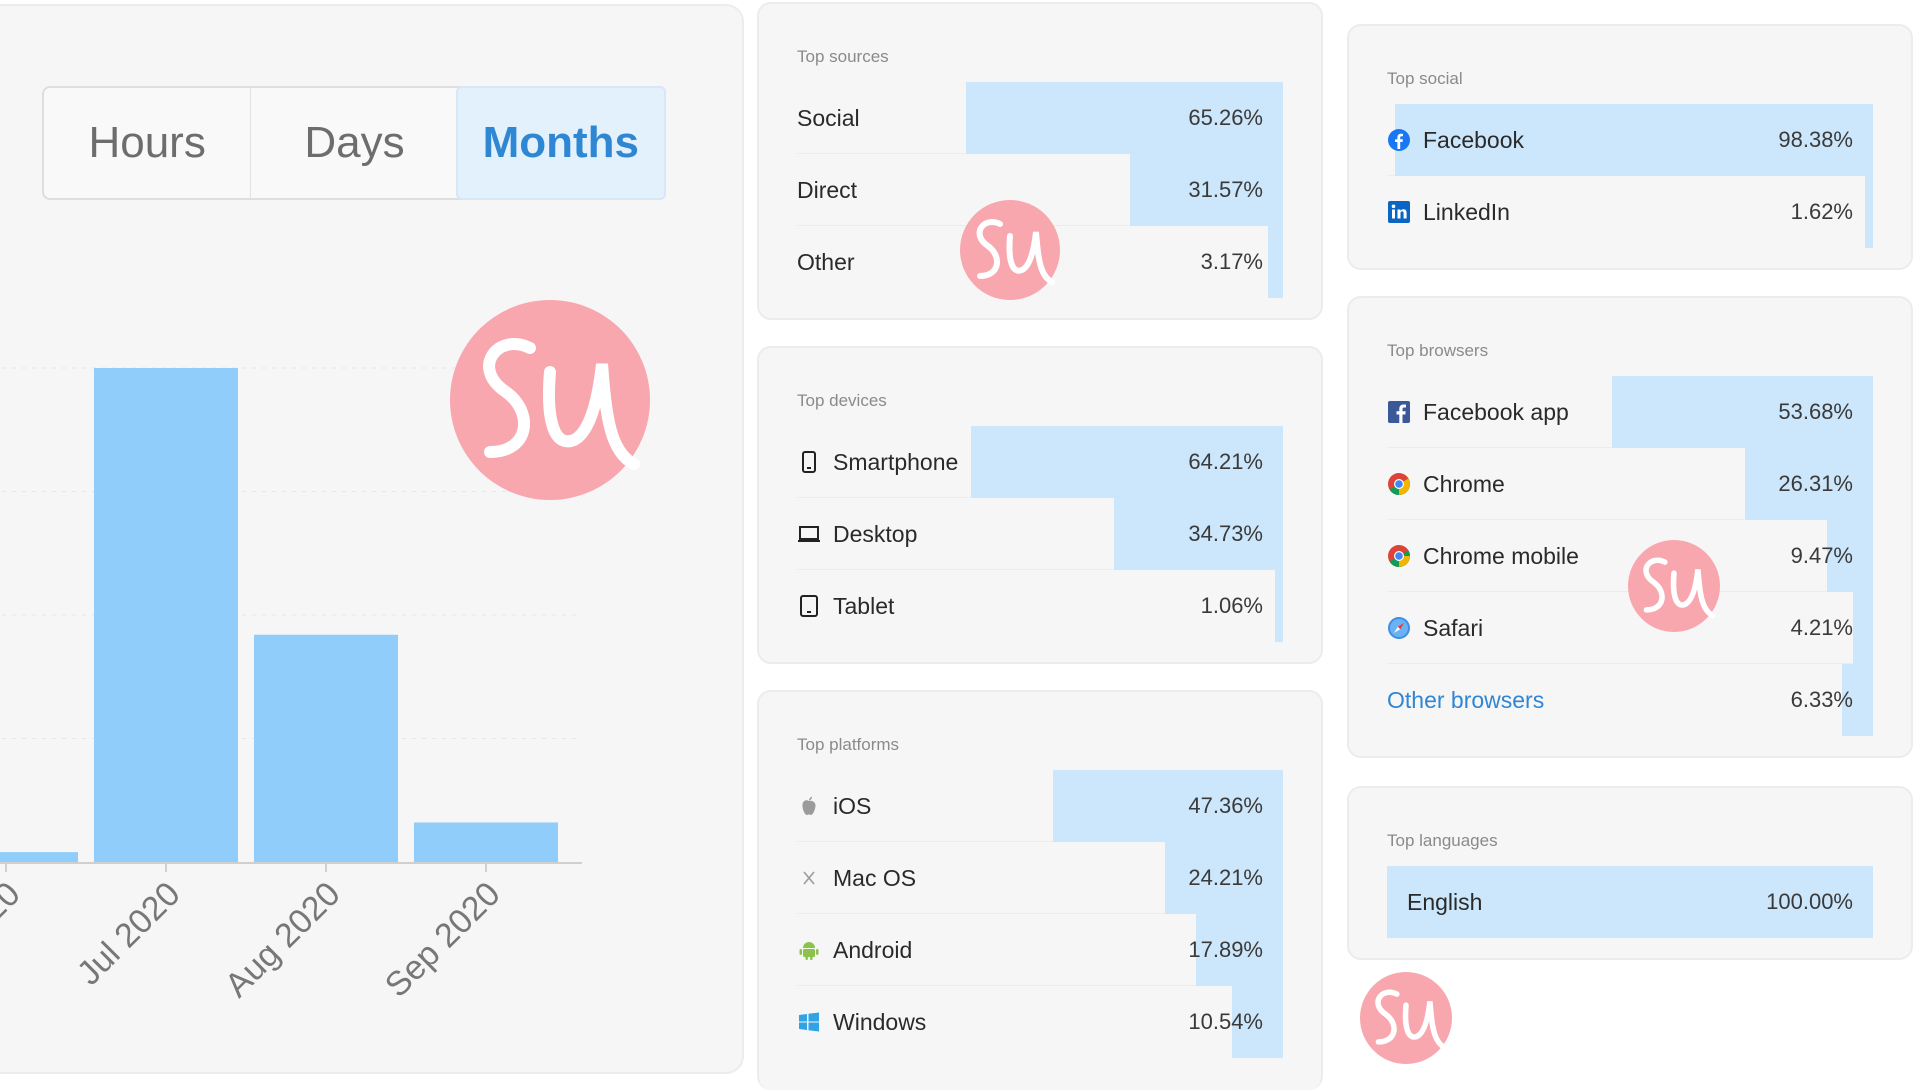  What do you see at coordinates (560, 143) in the screenshot?
I see `timeframe-months-button: Months` at bounding box center [560, 143].